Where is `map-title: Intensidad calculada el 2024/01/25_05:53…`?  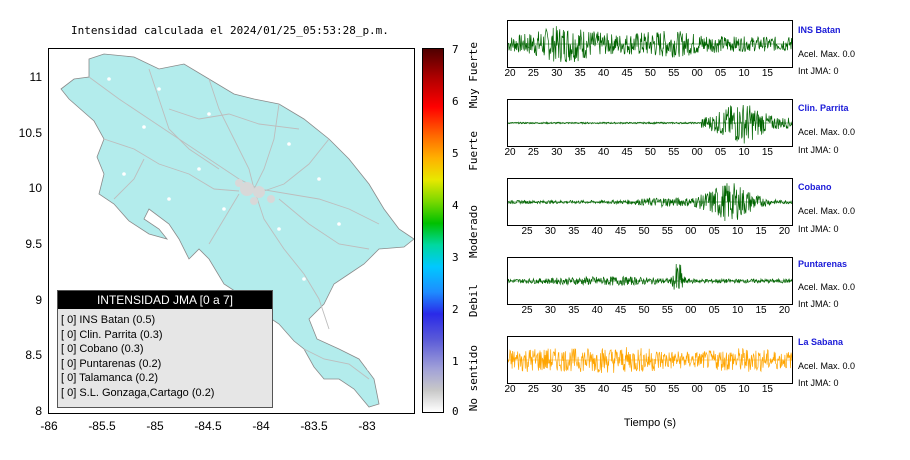 map-title: Intensidad calculada el 2024/01/25_05:53… is located at coordinates (230, 30).